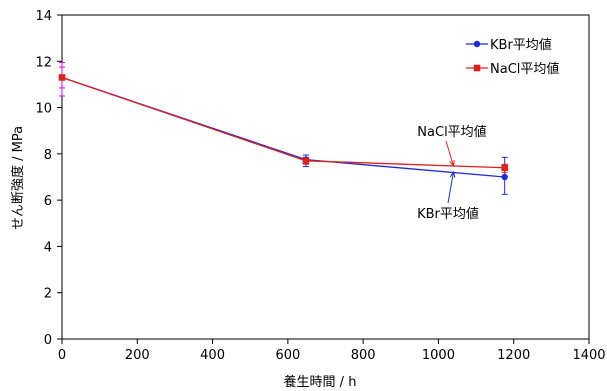 The width and height of the screenshot is (607, 391). Describe the element at coordinates (62, 355) in the screenshot. I see `x-tick-label: 0` at that location.